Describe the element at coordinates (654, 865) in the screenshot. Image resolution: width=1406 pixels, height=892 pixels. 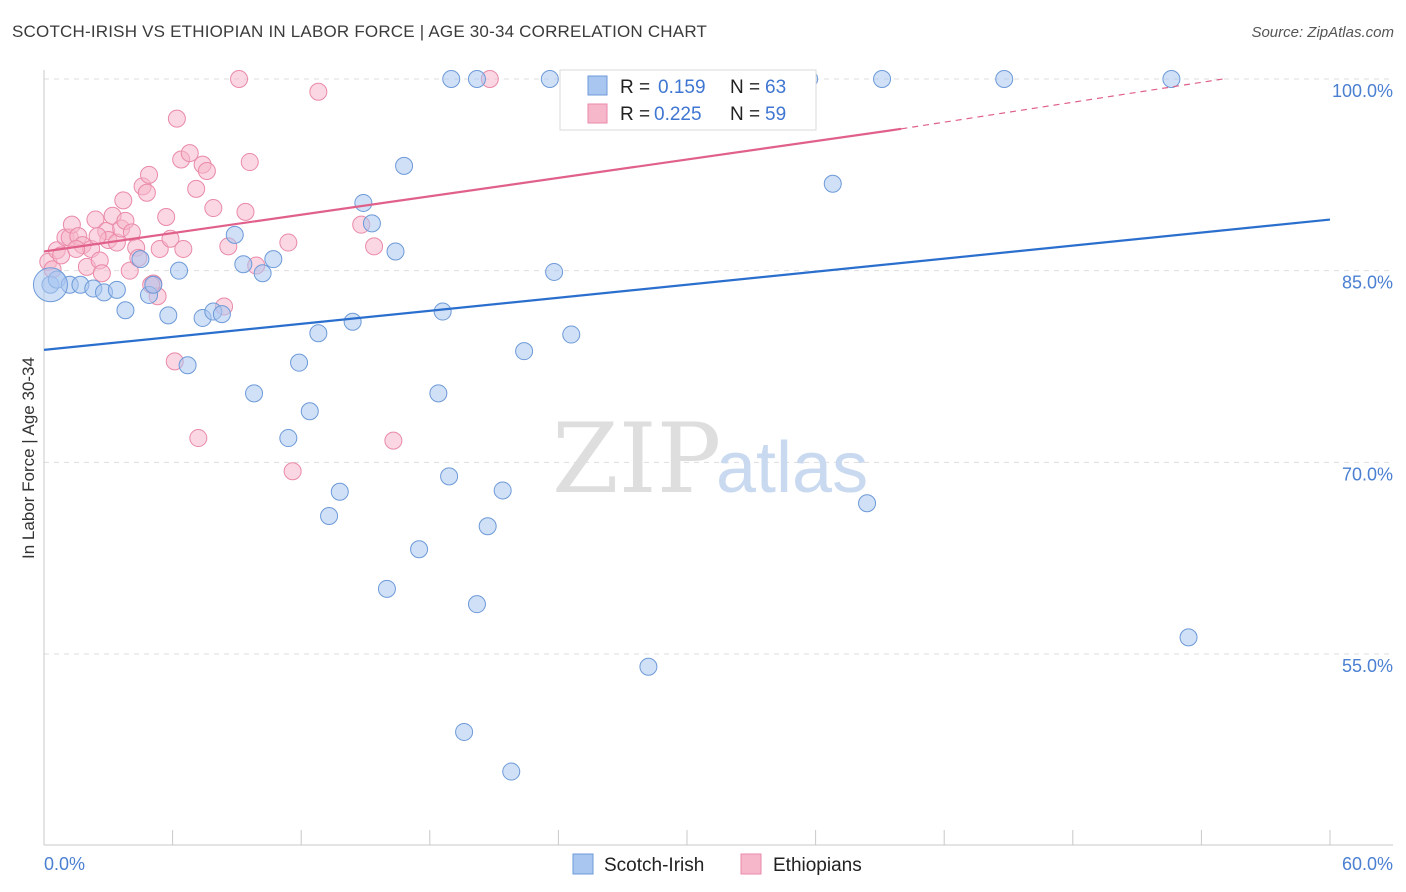
I see `bottom-legend-scotch-irish: Scotch-Irish` at that location.